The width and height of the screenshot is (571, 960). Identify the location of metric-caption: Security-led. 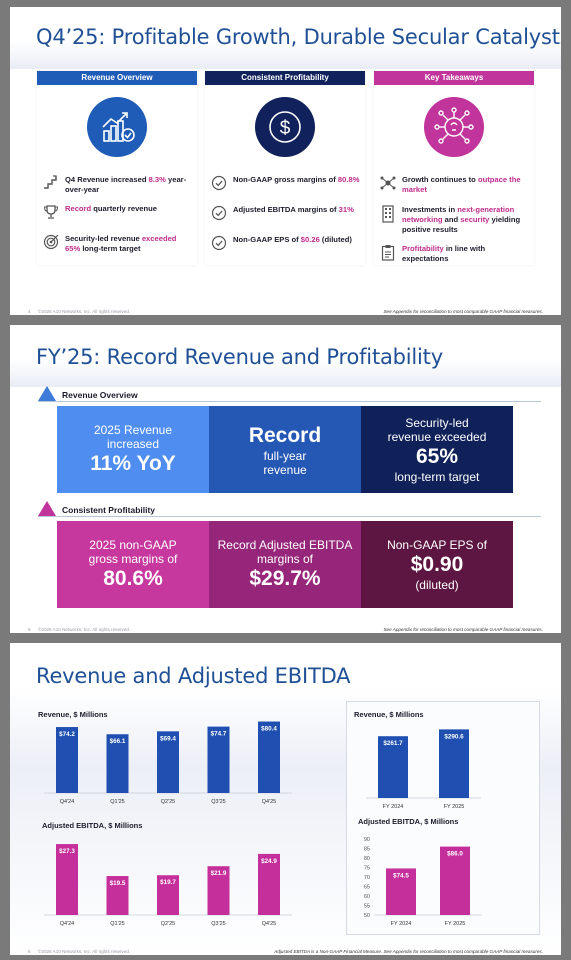
(437, 422).